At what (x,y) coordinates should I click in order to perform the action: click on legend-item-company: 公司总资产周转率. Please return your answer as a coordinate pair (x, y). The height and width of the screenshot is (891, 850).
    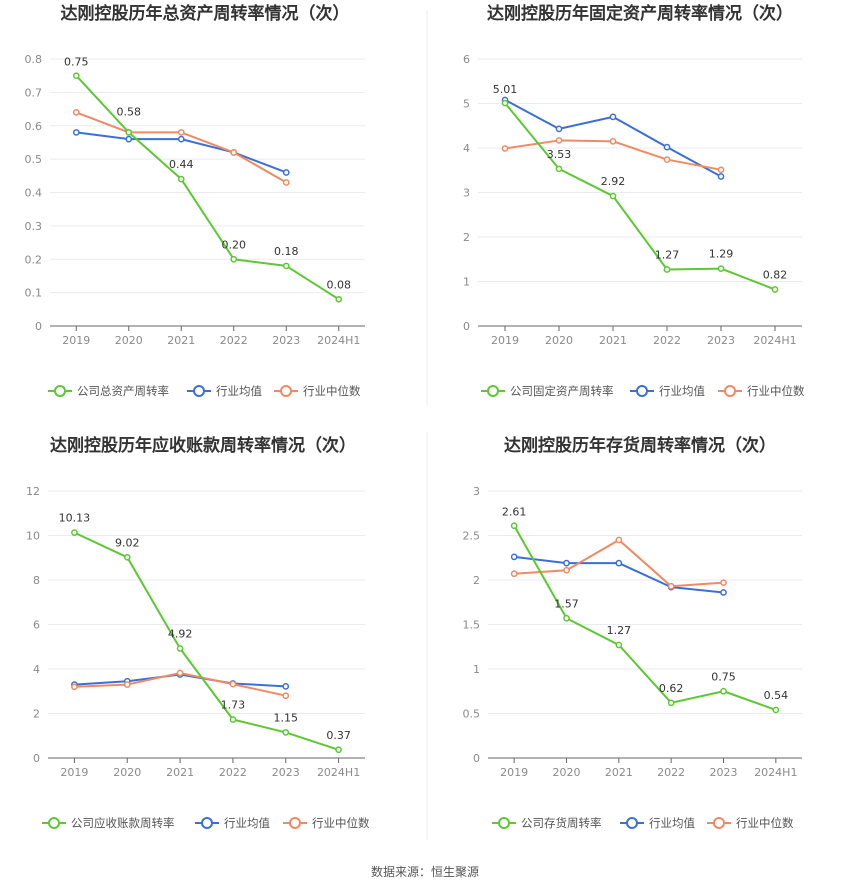
    Looking at the image, I should click on (108, 391).